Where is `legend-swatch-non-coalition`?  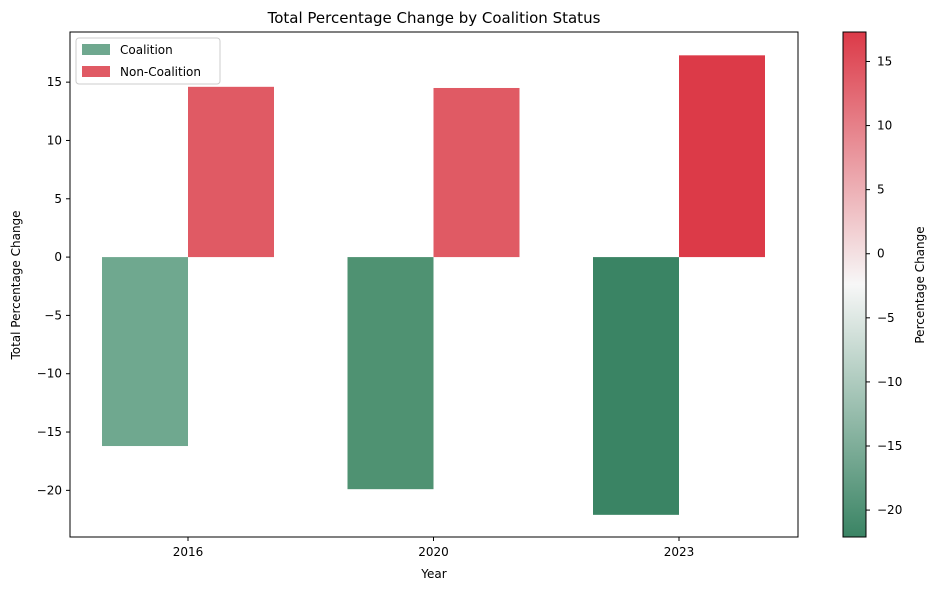 legend-swatch-non-coalition is located at coordinates (96, 71).